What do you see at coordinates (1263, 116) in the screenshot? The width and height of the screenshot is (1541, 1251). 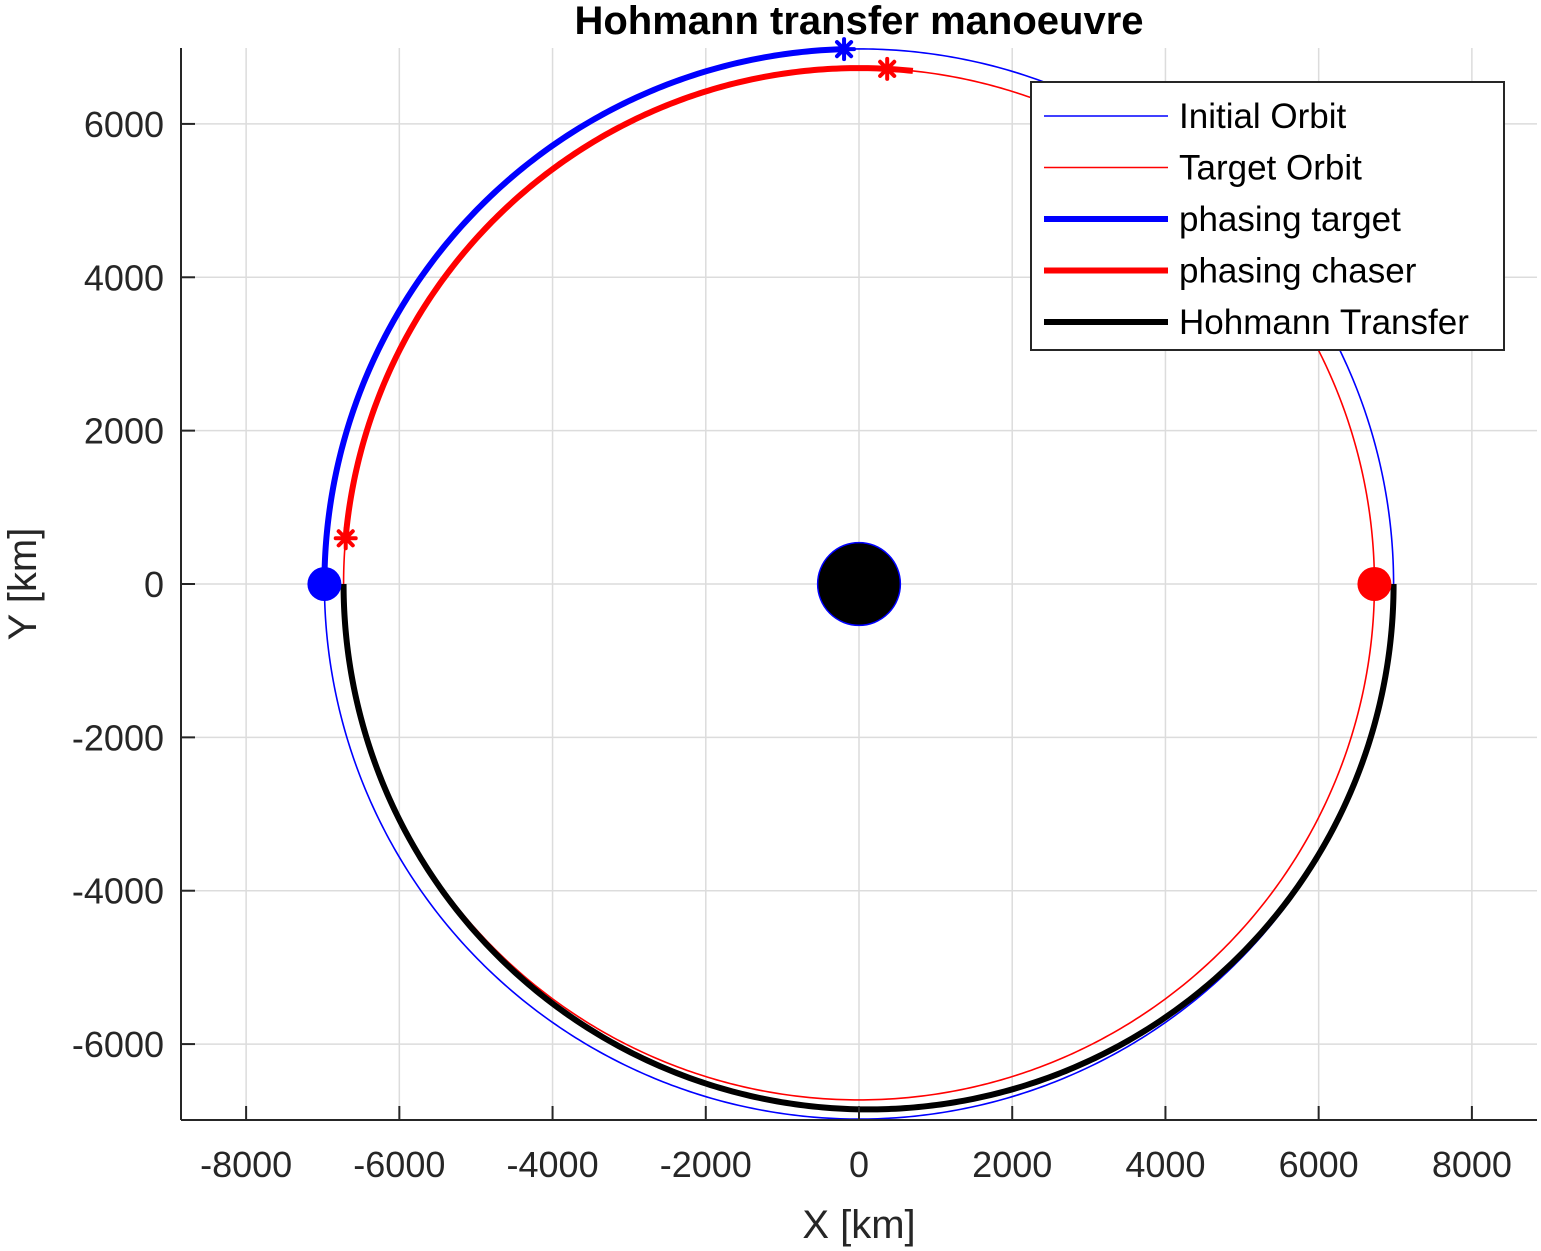 I see `legend-label: Initial Orbit` at bounding box center [1263, 116].